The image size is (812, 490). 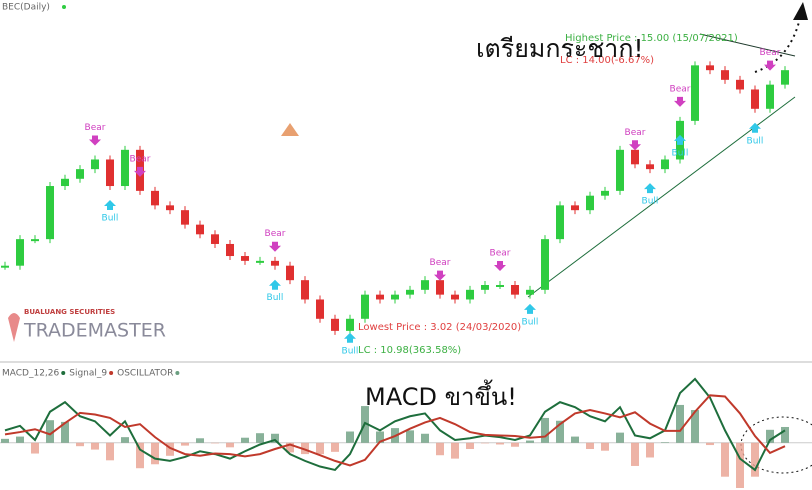 What do you see at coordinates (395, 430) in the screenshot?
I see `macd-line` at bounding box center [395, 430].